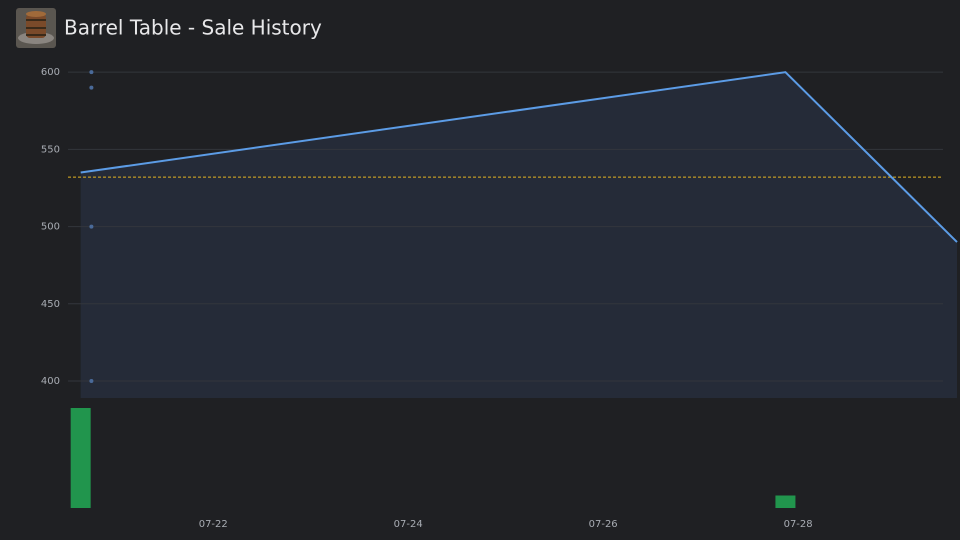  I want to click on item-icon, so click(36, 28).